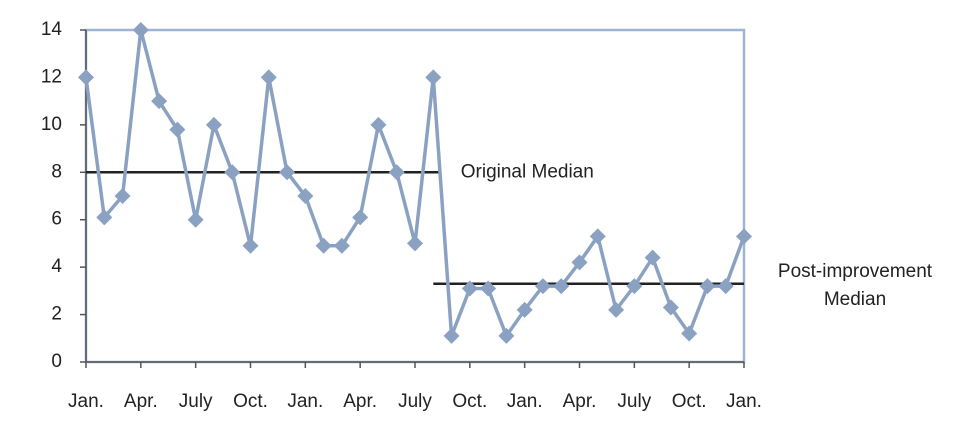 The height and width of the screenshot is (422, 960). Describe the element at coordinates (527, 171) in the screenshot. I see `median-label: Original Median` at that location.